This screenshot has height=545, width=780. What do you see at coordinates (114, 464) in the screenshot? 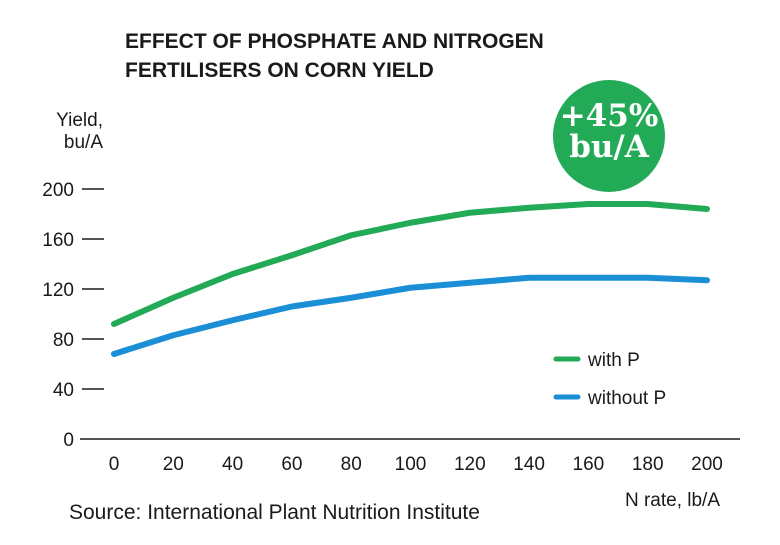
I see `x-tick-label: 0` at bounding box center [114, 464].